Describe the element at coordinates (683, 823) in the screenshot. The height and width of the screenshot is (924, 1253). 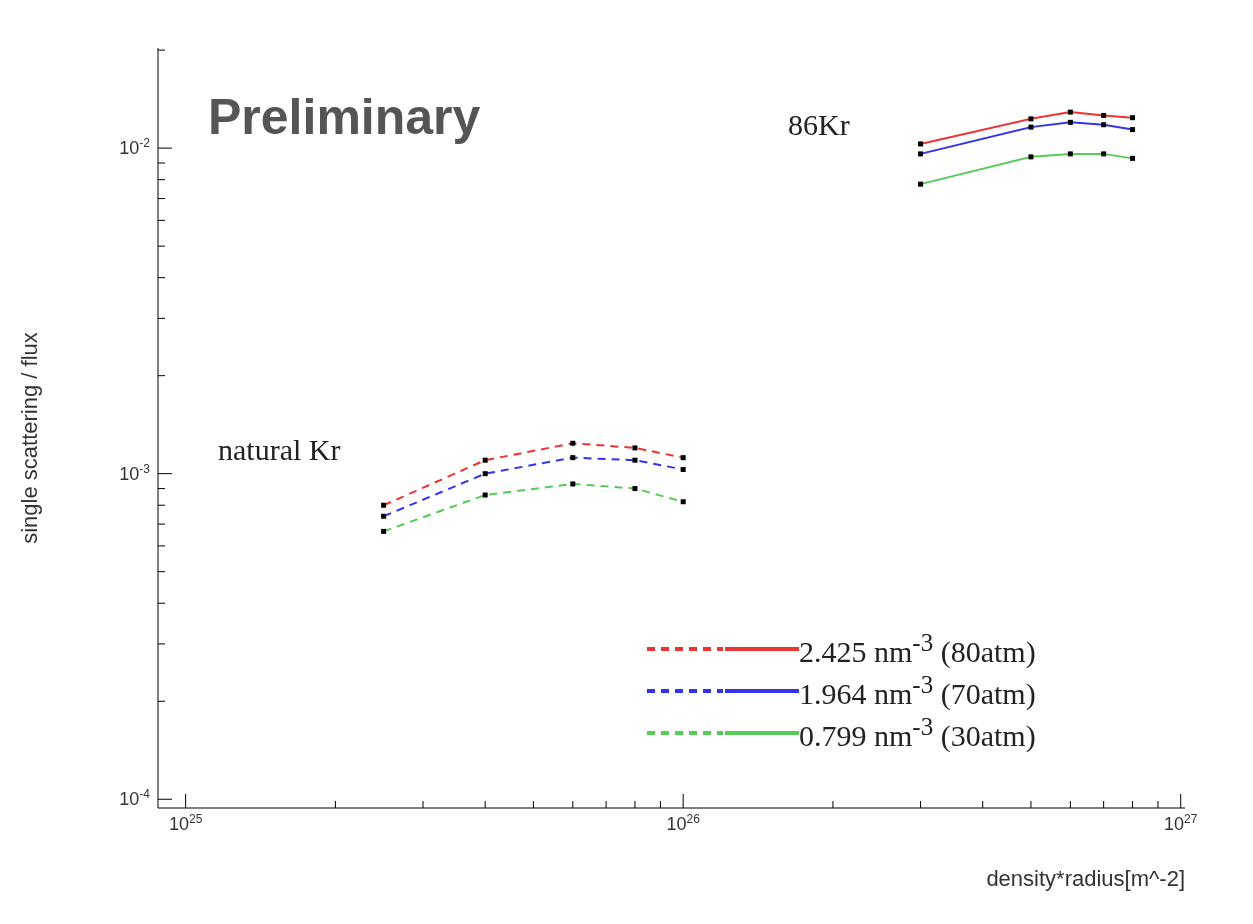
I see `x-tick-label: 10$^{26}$` at that location.